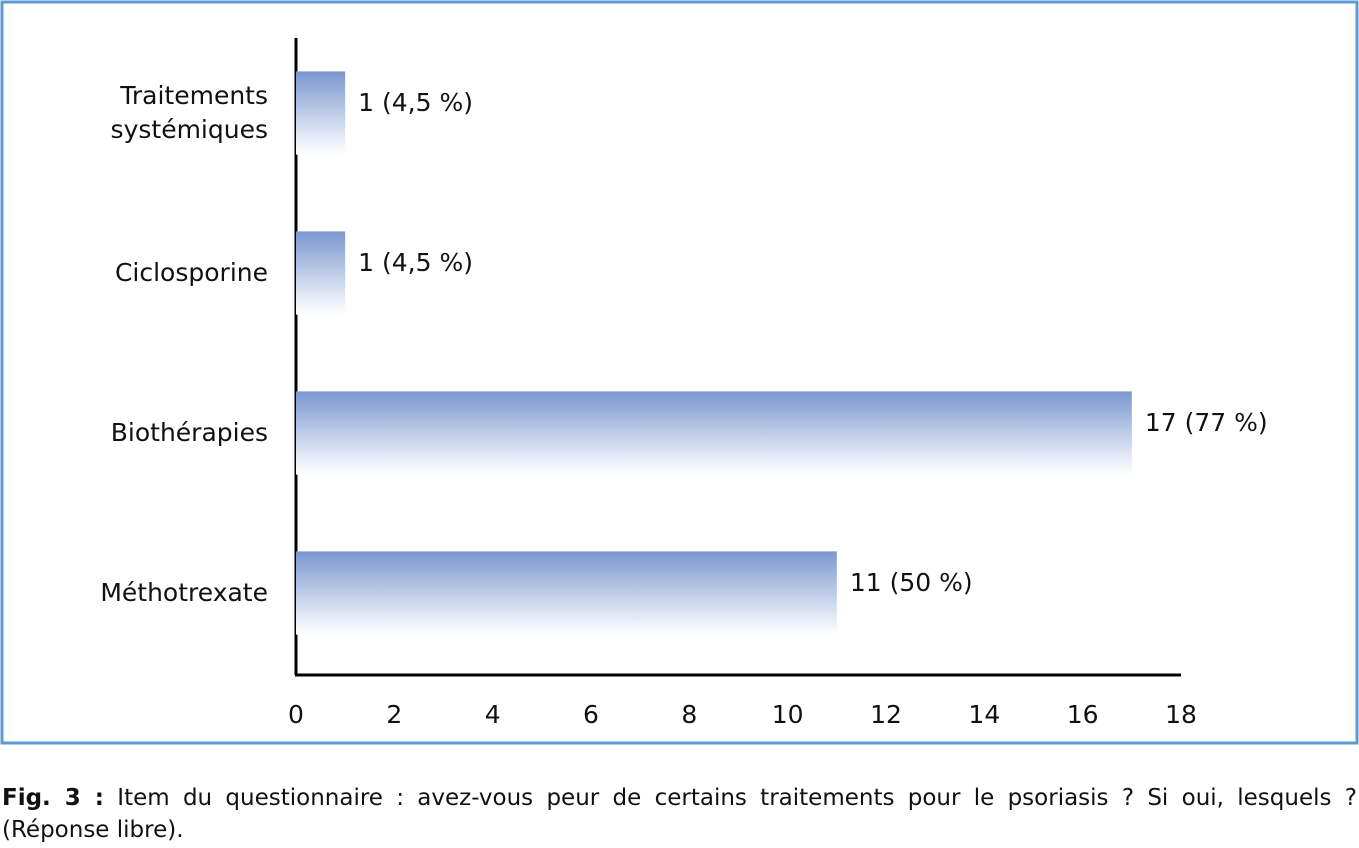 The height and width of the screenshot is (848, 1359). What do you see at coordinates (189, 112) in the screenshot?
I see `y-tick-label: Traitements systémiques` at bounding box center [189, 112].